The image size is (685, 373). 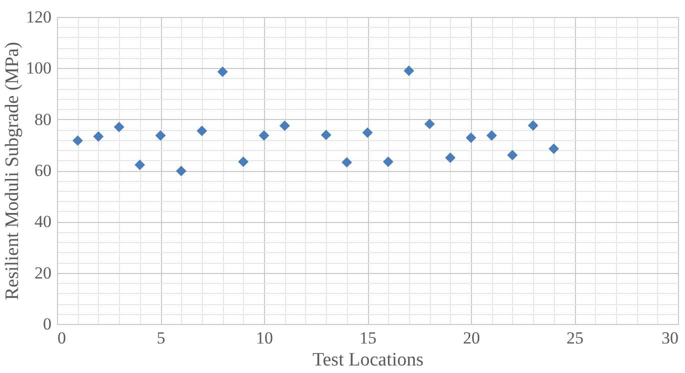 I want to click on y-tick-label: 100, so click(x=39, y=68).